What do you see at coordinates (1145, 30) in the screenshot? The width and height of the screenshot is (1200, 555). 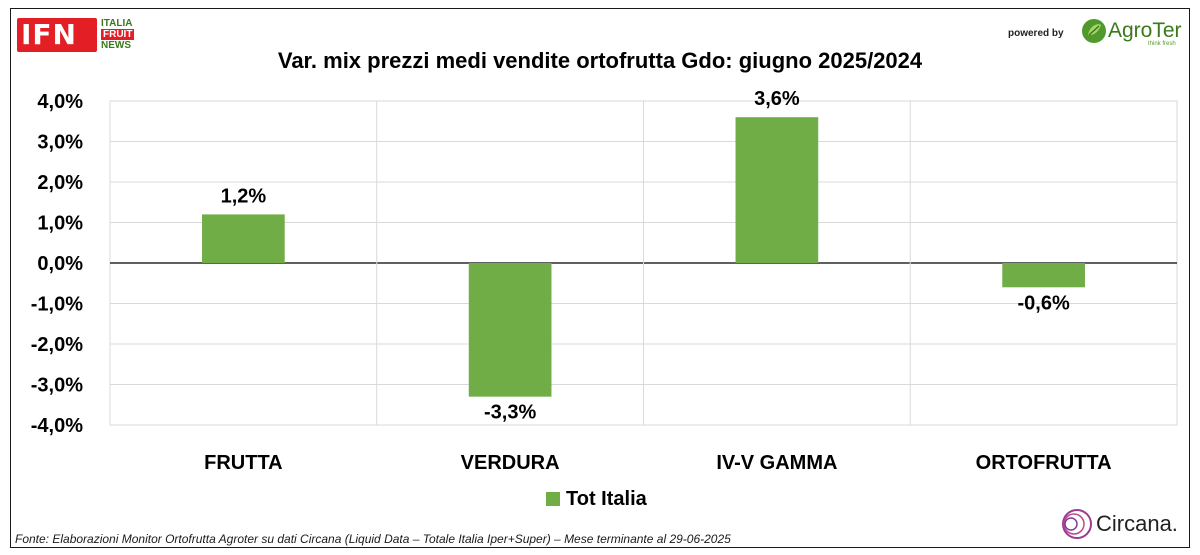 I see `agroter-name: AgroTer` at bounding box center [1145, 30].